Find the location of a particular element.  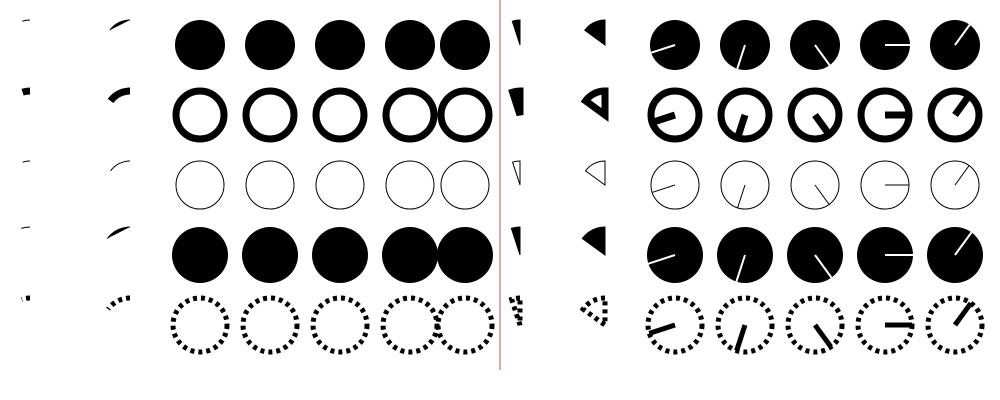

arc-left-r1-c1 is located at coordinates (26, 20).